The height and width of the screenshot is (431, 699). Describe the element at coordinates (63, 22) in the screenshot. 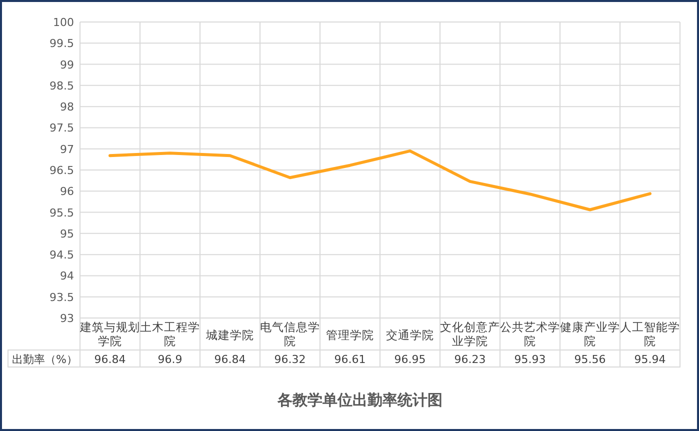

I see `y-tick-label: 100` at that location.